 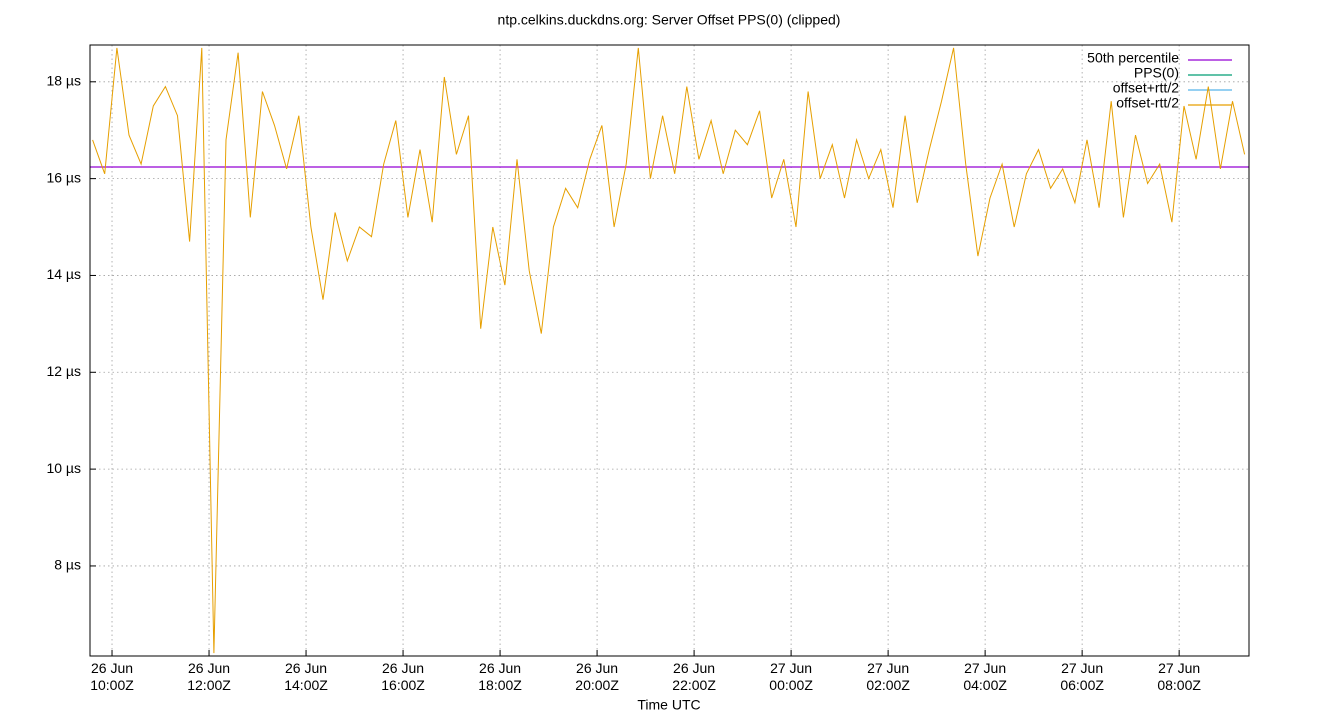 I want to click on x-tick-label: 26 Jun 14:00Z, so click(x=306, y=676).